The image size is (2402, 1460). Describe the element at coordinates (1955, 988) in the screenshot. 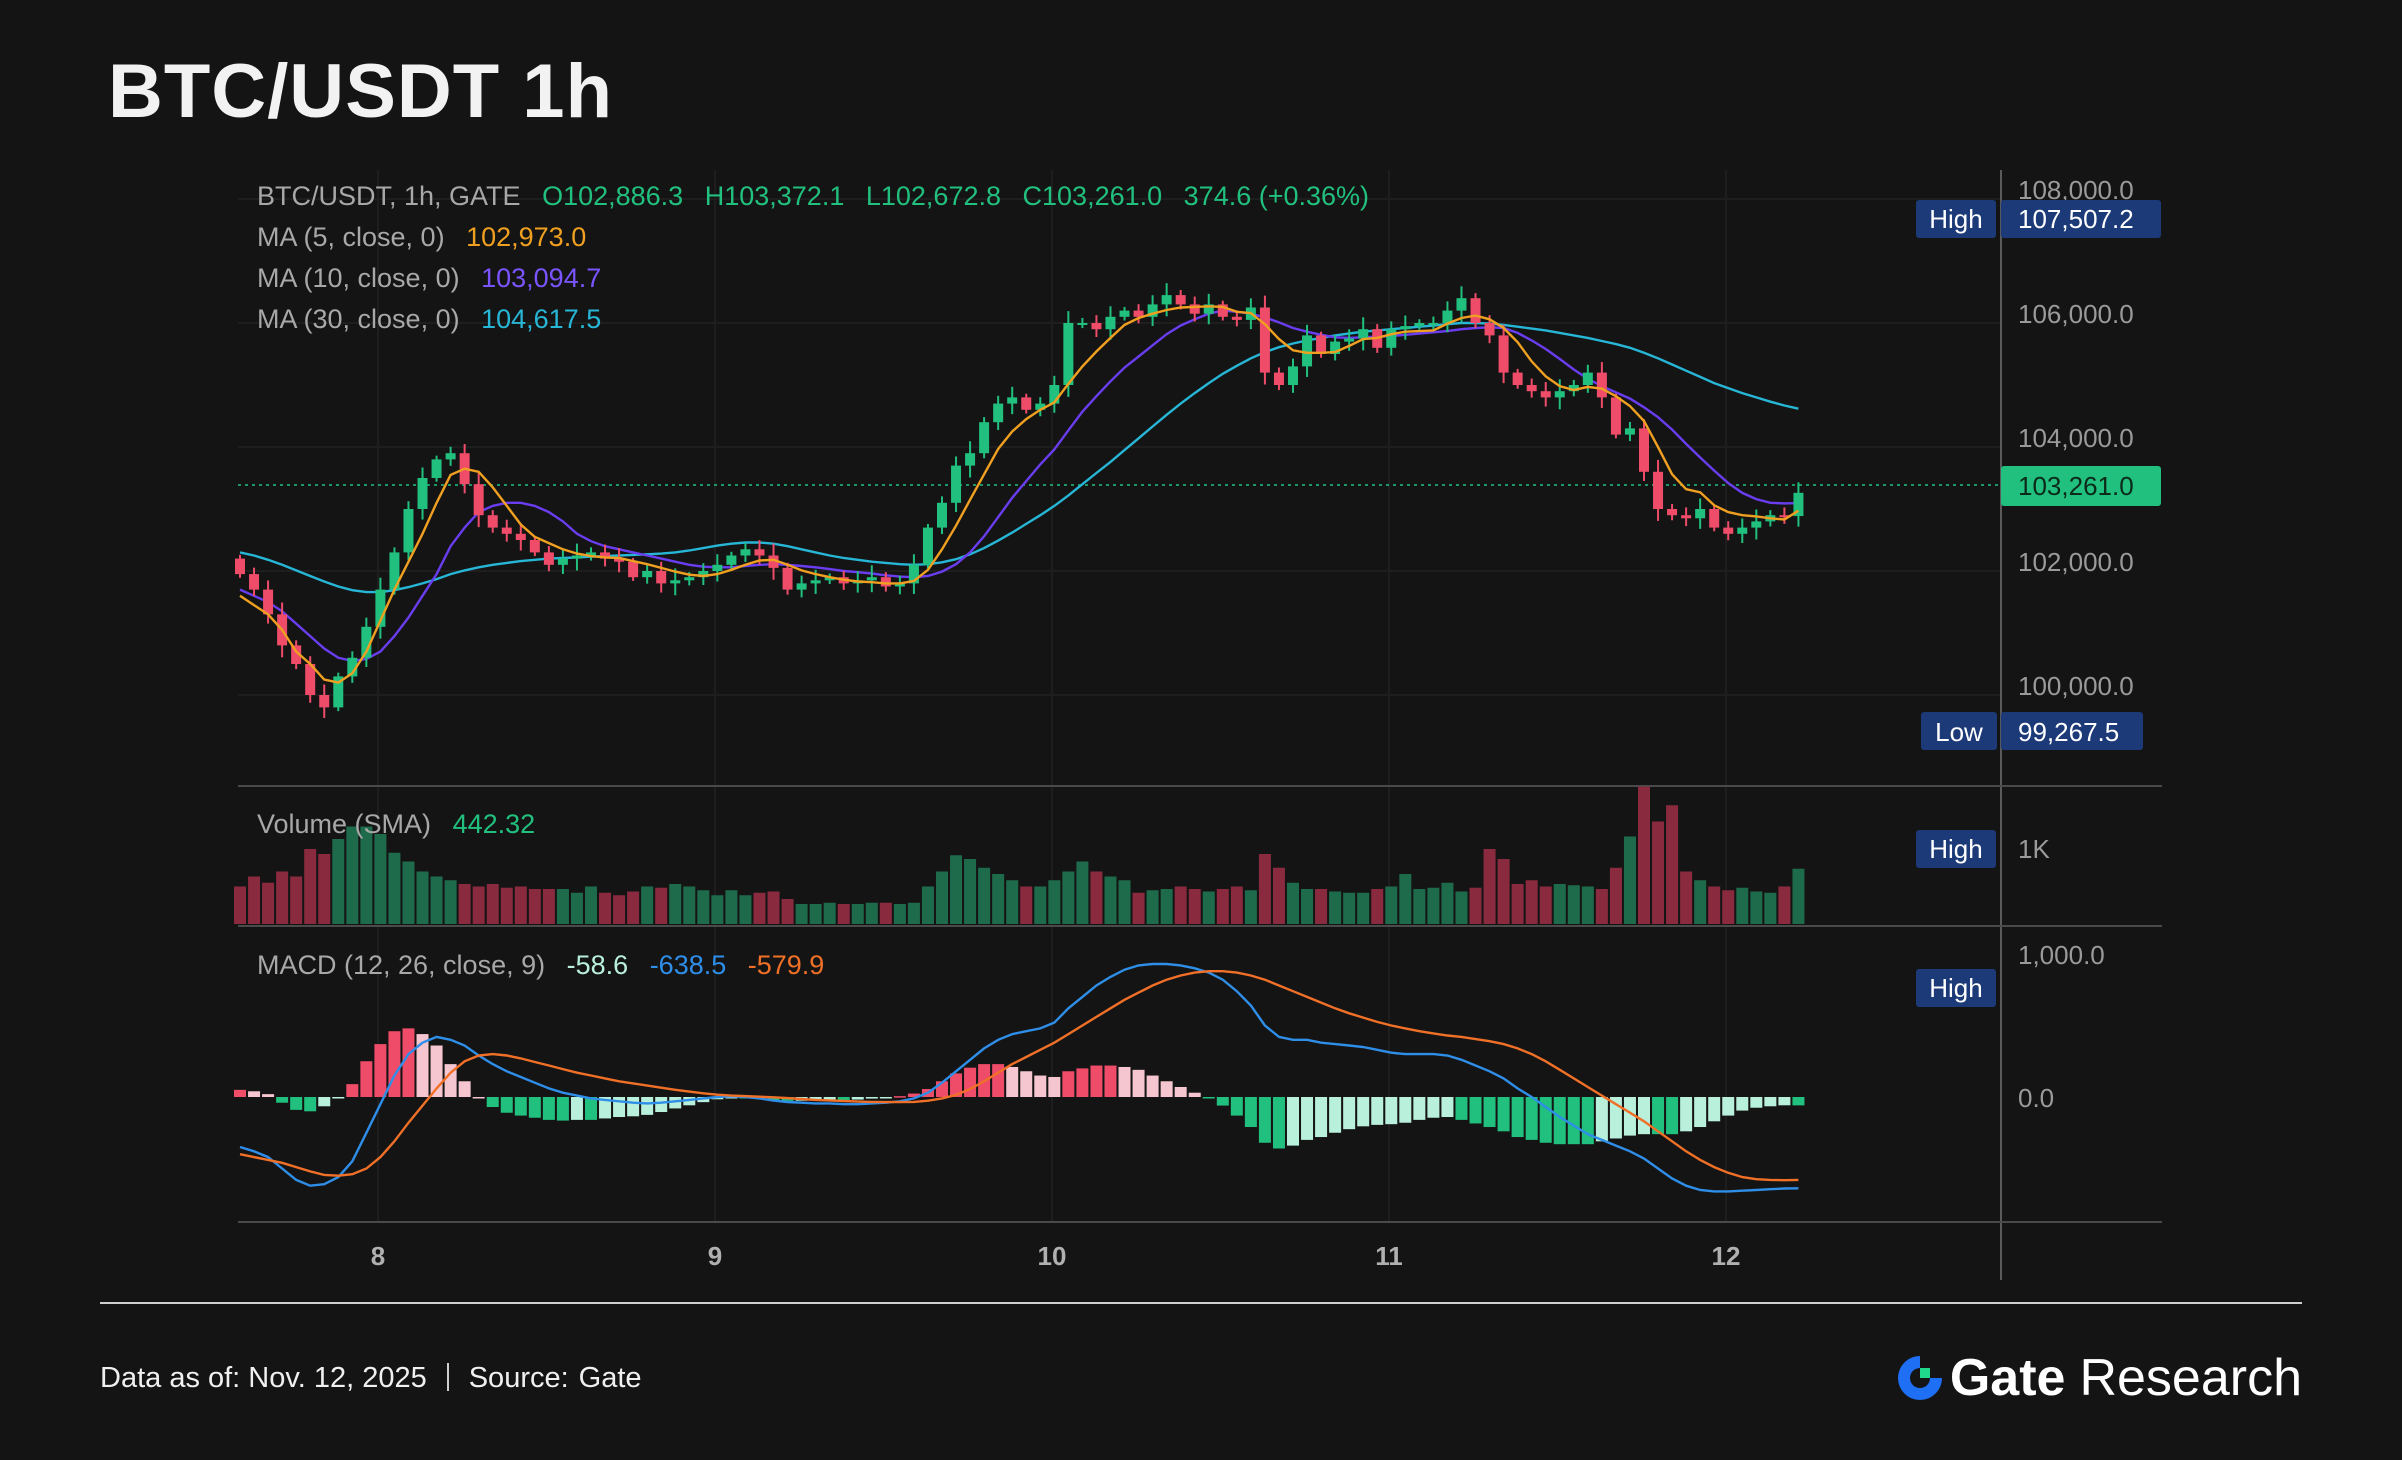

I see `macd-high-badge: High` at that location.